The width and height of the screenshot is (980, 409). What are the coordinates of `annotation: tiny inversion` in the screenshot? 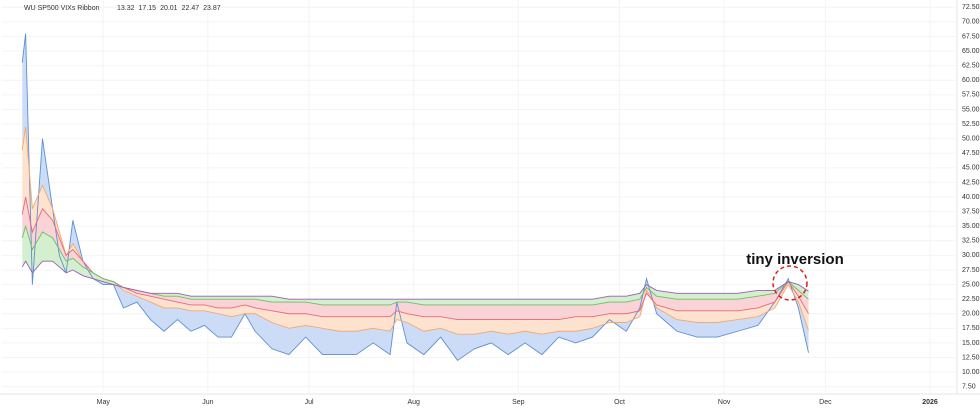 It's located at (795, 259).